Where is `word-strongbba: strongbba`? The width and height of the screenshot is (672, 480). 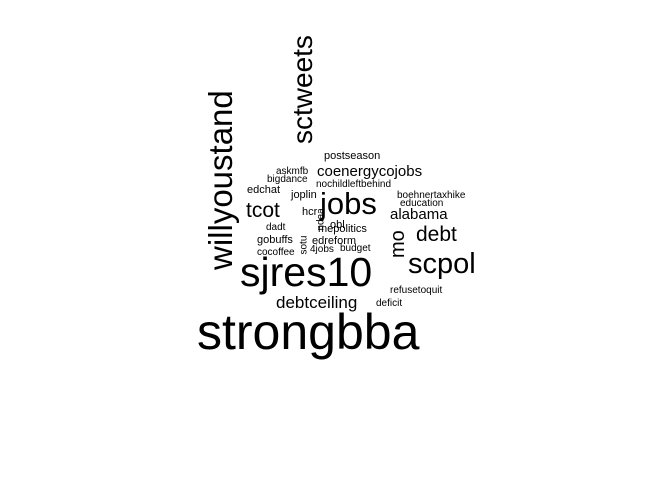
word-strongbba: strongbba is located at coordinates (308, 332).